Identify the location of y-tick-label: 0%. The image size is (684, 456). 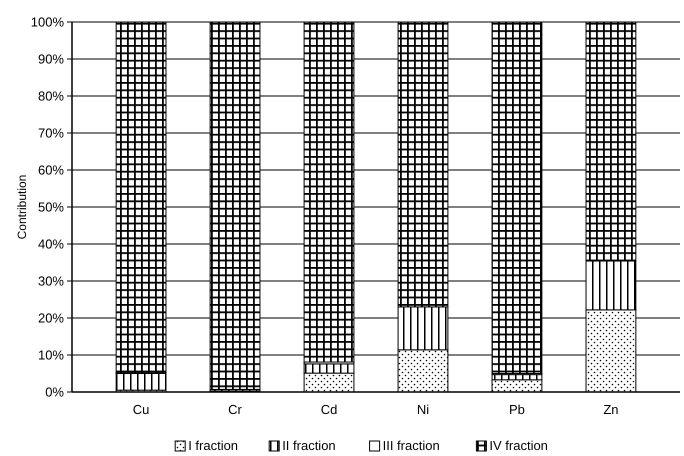
(54, 392).